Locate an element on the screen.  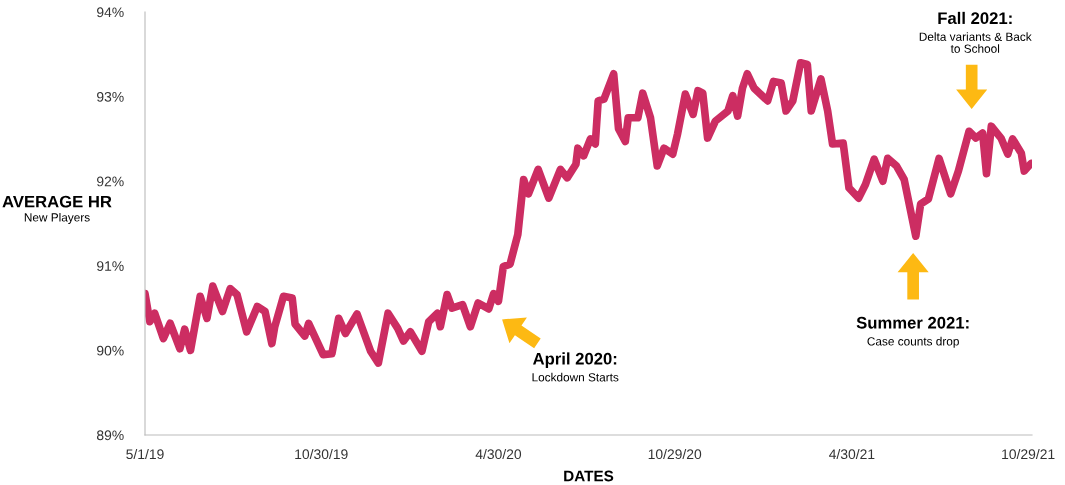
x-axis-title: DATES is located at coordinates (589, 476).